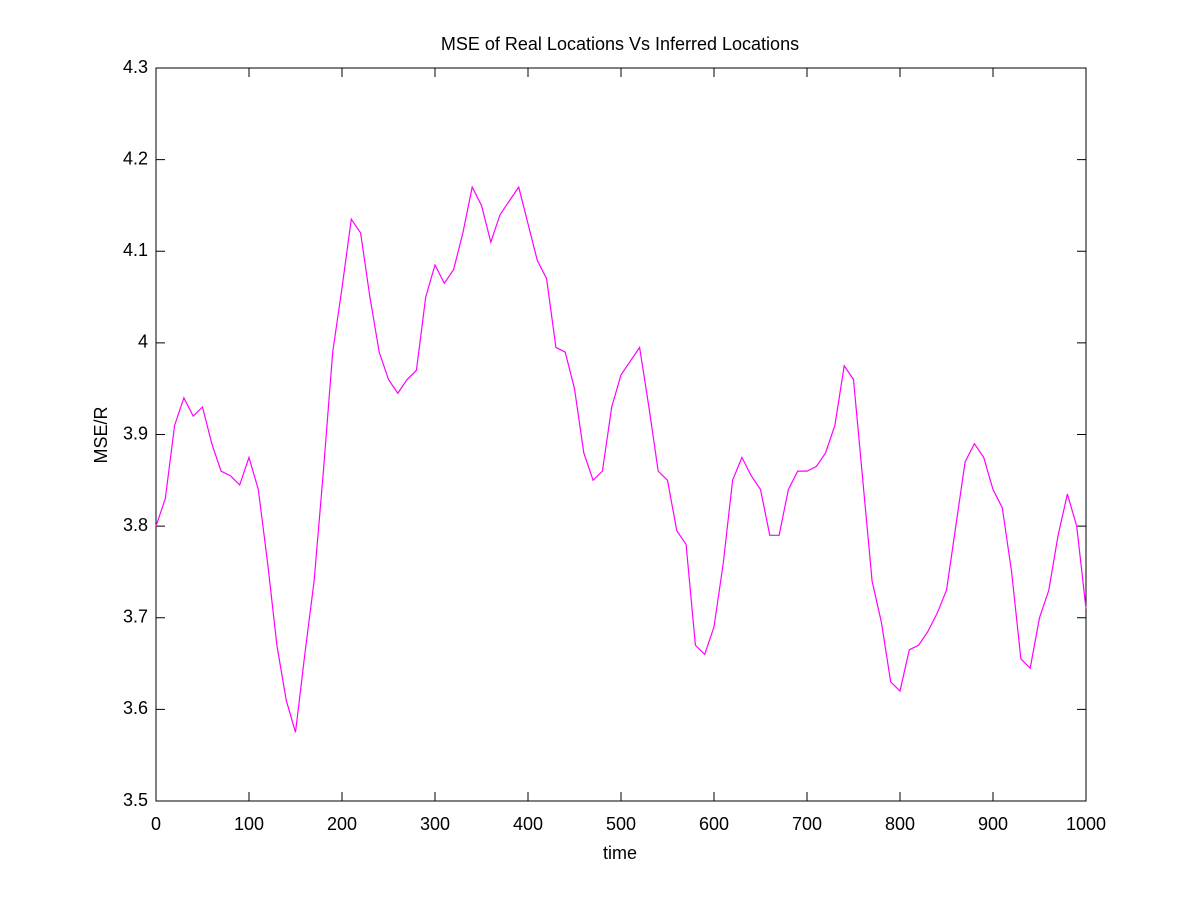 This screenshot has height=900, width=1200. Describe the element at coordinates (135, 708) in the screenshot. I see `y-tick-label: 3.6` at that location.